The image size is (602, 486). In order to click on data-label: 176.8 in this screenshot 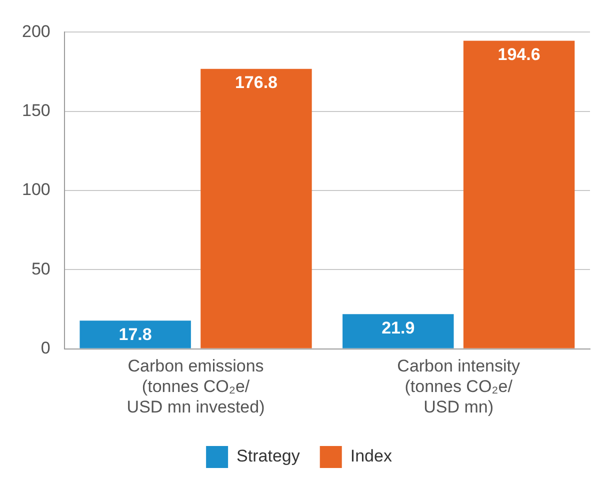, I will do `click(256, 82)`.